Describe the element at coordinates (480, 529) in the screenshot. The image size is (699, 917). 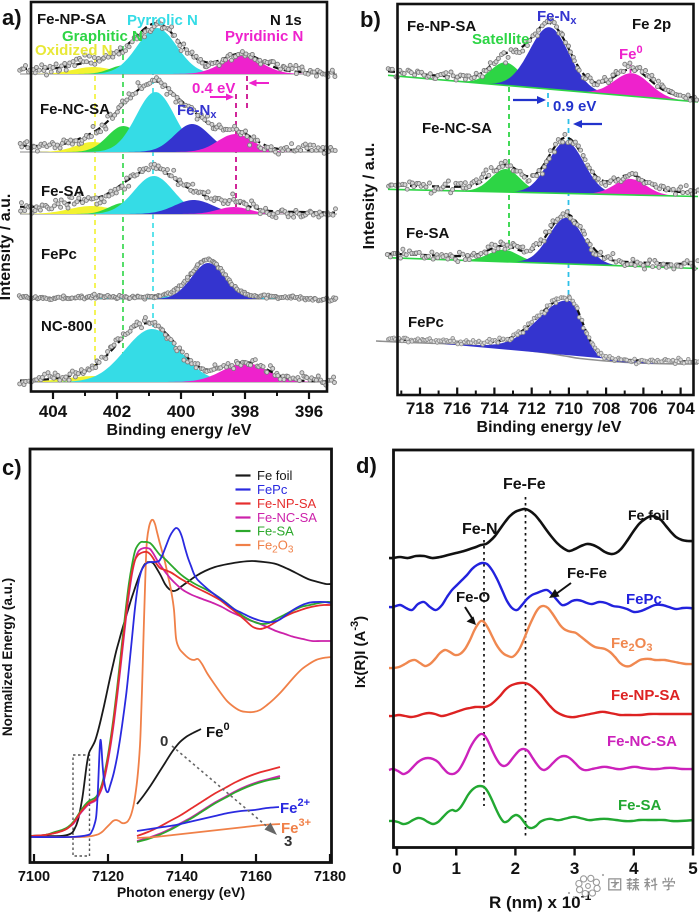
I see `svg-text: Fe-N` at that location.